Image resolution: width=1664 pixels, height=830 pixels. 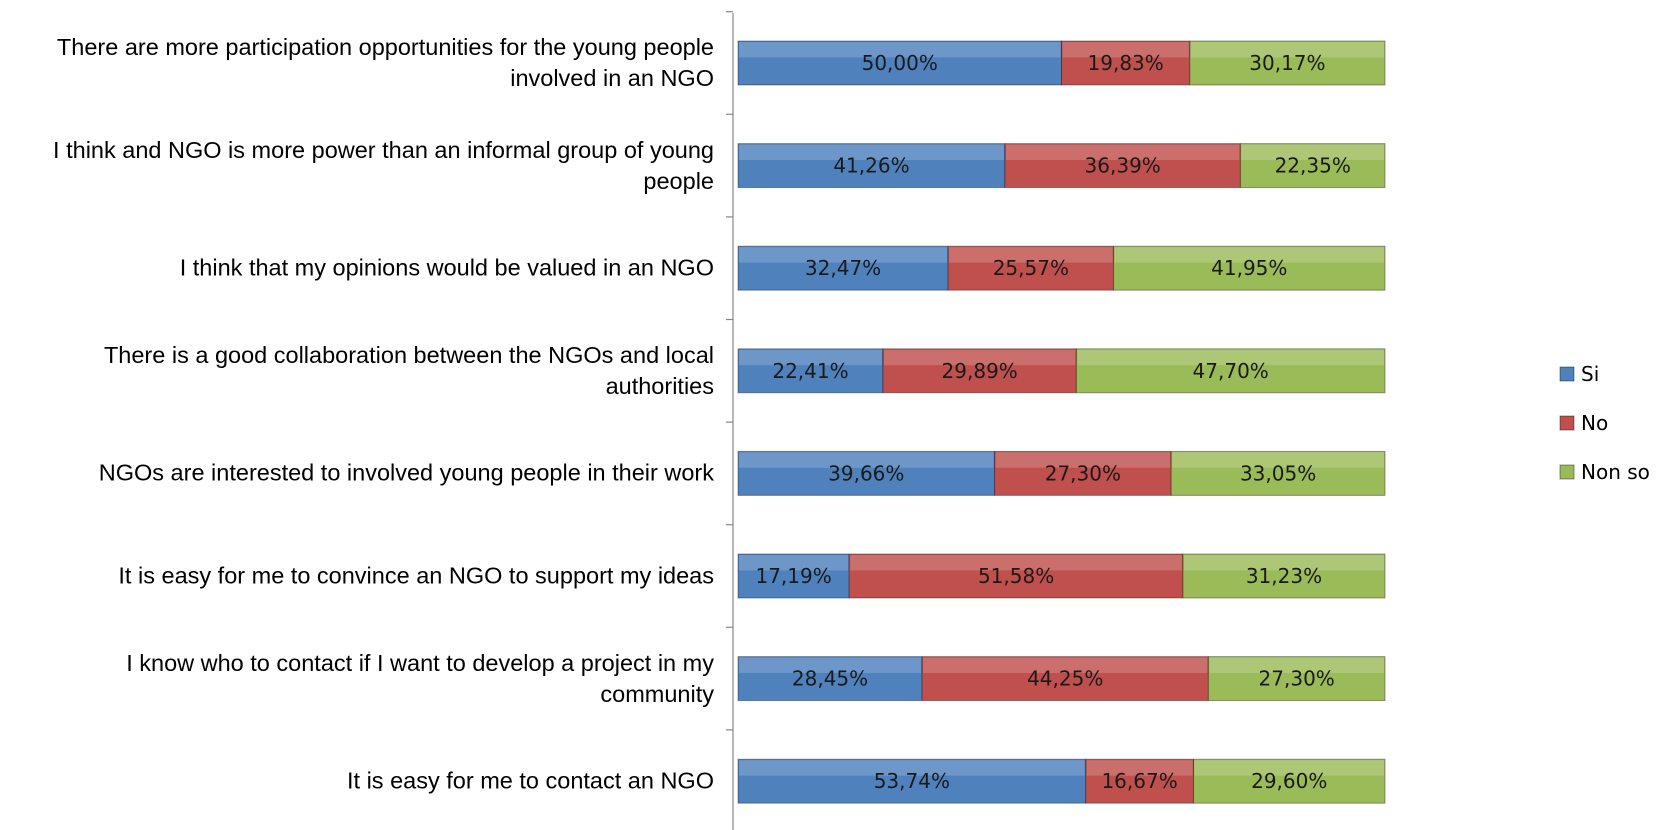 I want to click on value-label: 29,60%, so click(x=1289, y=781).